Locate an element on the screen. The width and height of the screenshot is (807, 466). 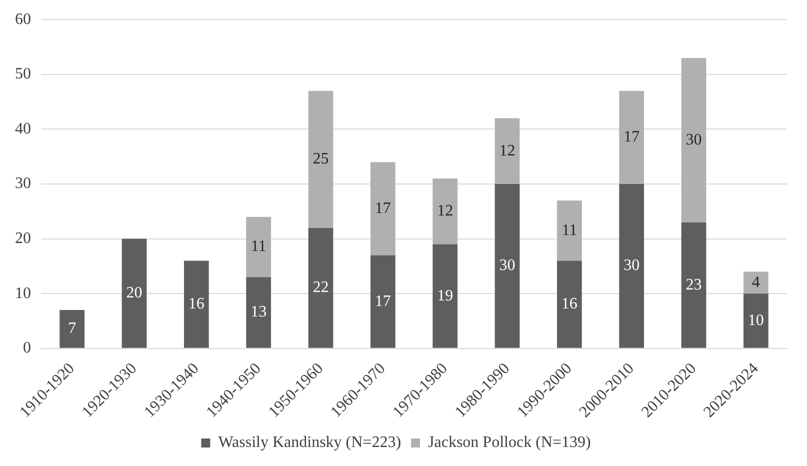
data-label: 13 is located at coordinates (258, 312).